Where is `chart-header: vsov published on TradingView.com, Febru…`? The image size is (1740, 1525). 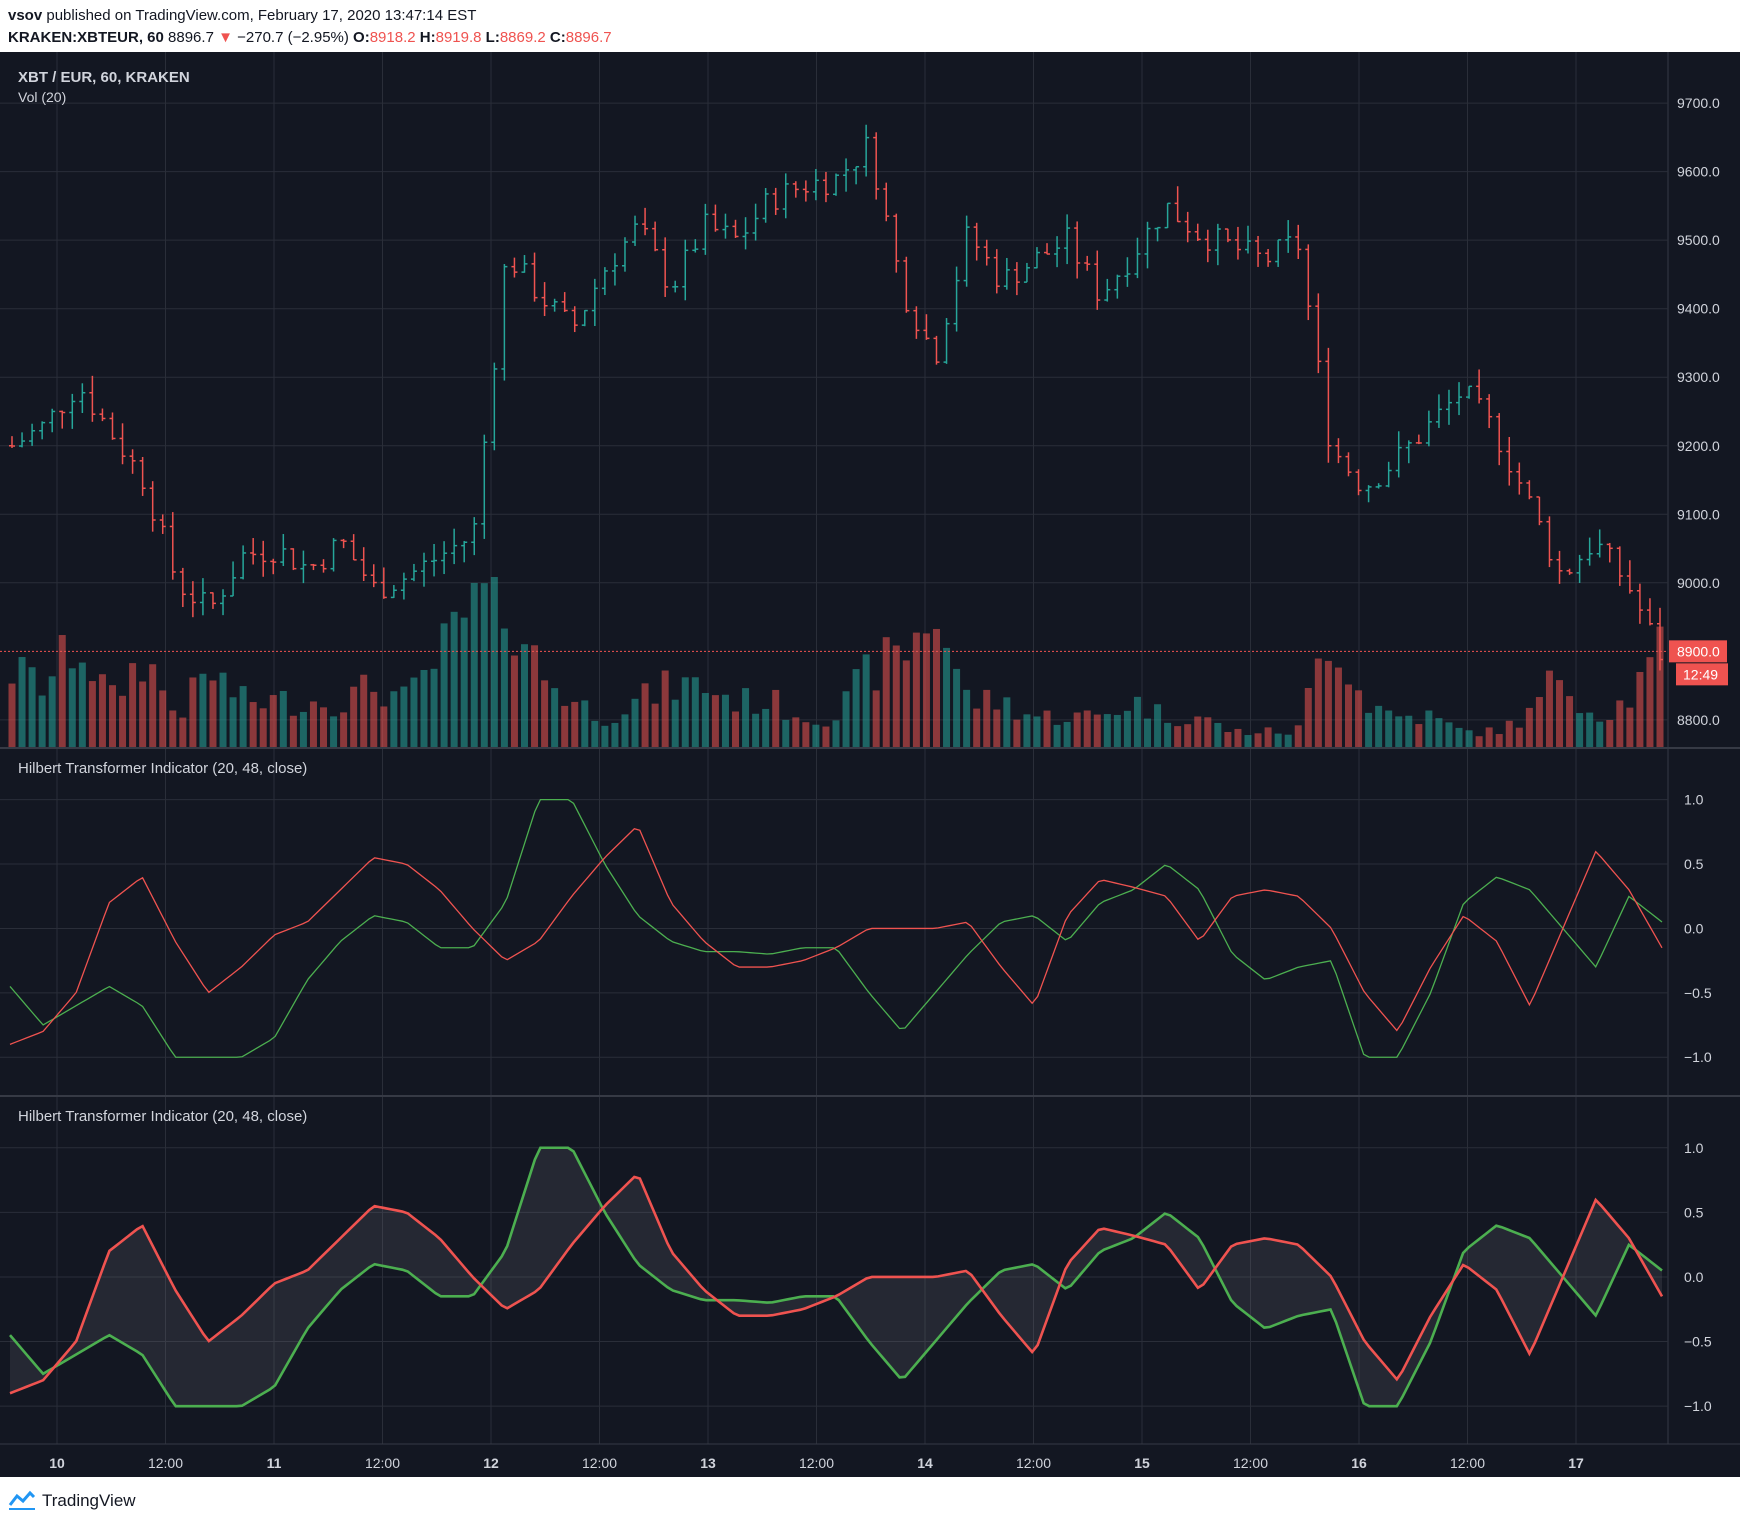
chart-header: vsov published on TradingView.com, Febru… is located at coordinates (870, 26).